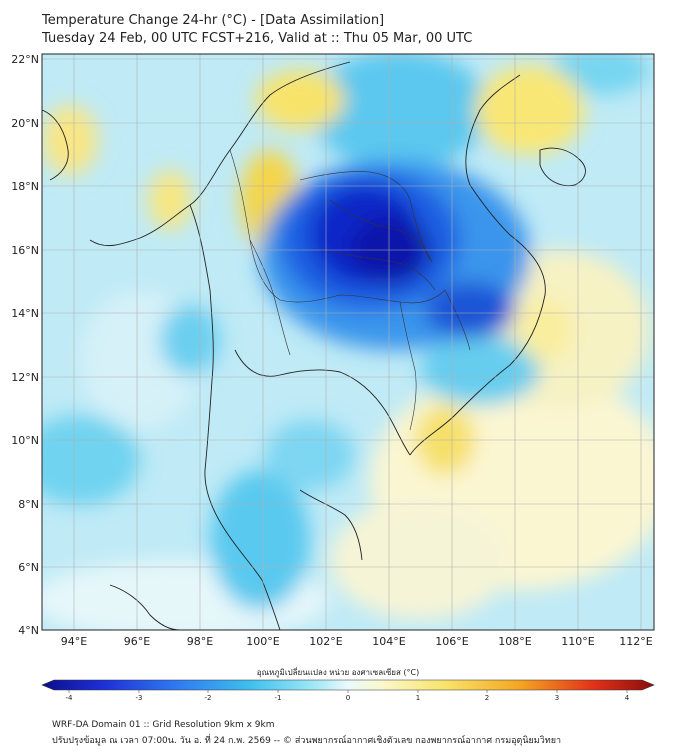 Image resolution: width=676 pixels, height=756 pixels. I want to click on lat-label: 10°N, so click(25, 440).